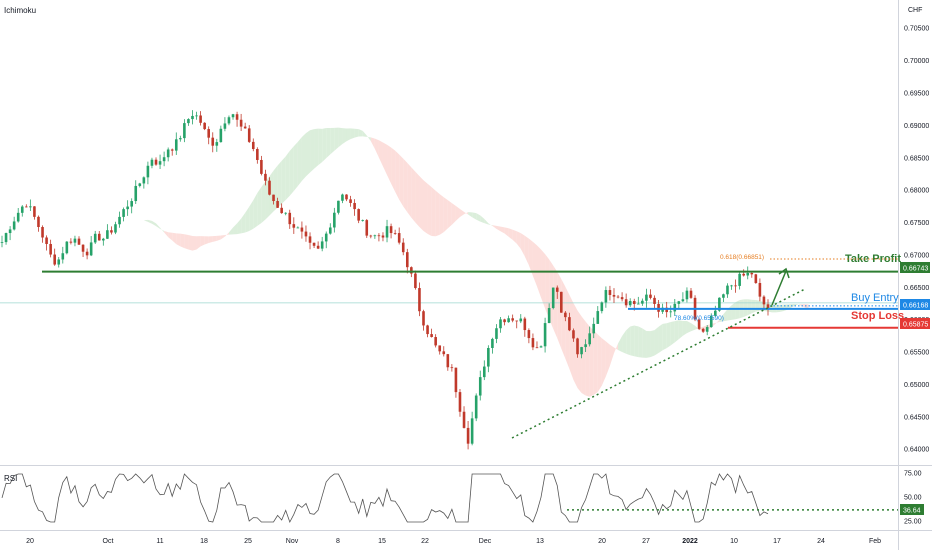 This screenshot has height=550, width=932. What do you see at coordinates (915, 323) in the screenshot?
I see `stop-loss-badge: 0.65875` at bounding box center [915, 323].